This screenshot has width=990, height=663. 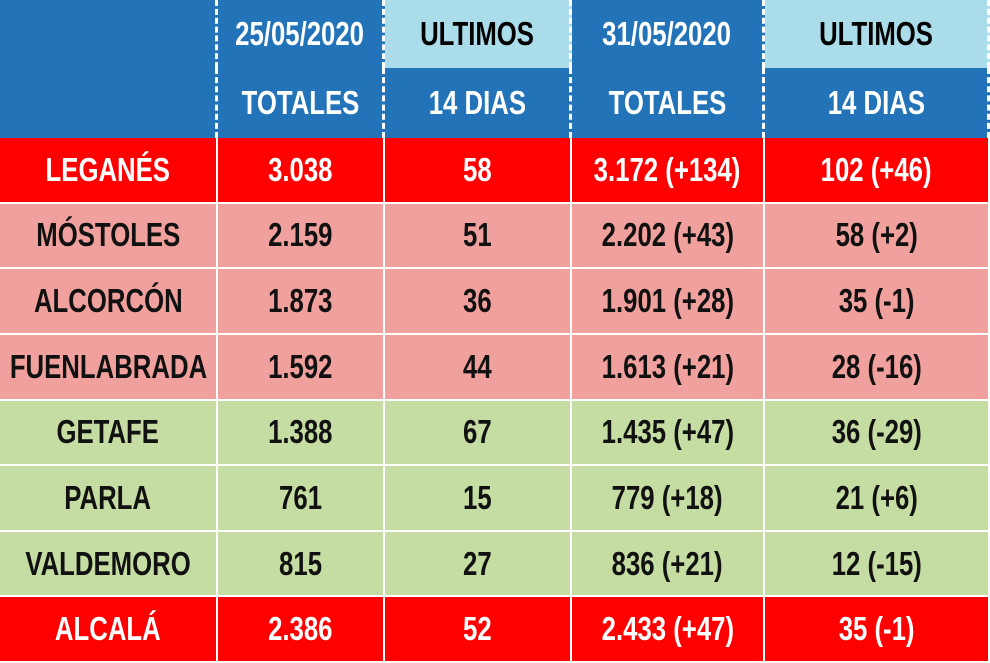 I want to click on cell-text: 836 (+21), so click(x=667, y=563).